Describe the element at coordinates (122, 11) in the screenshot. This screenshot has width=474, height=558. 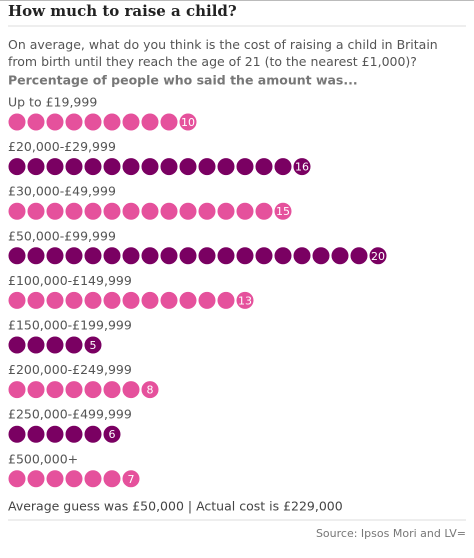
I see `chart-title: How much to raise a child?` at that location.